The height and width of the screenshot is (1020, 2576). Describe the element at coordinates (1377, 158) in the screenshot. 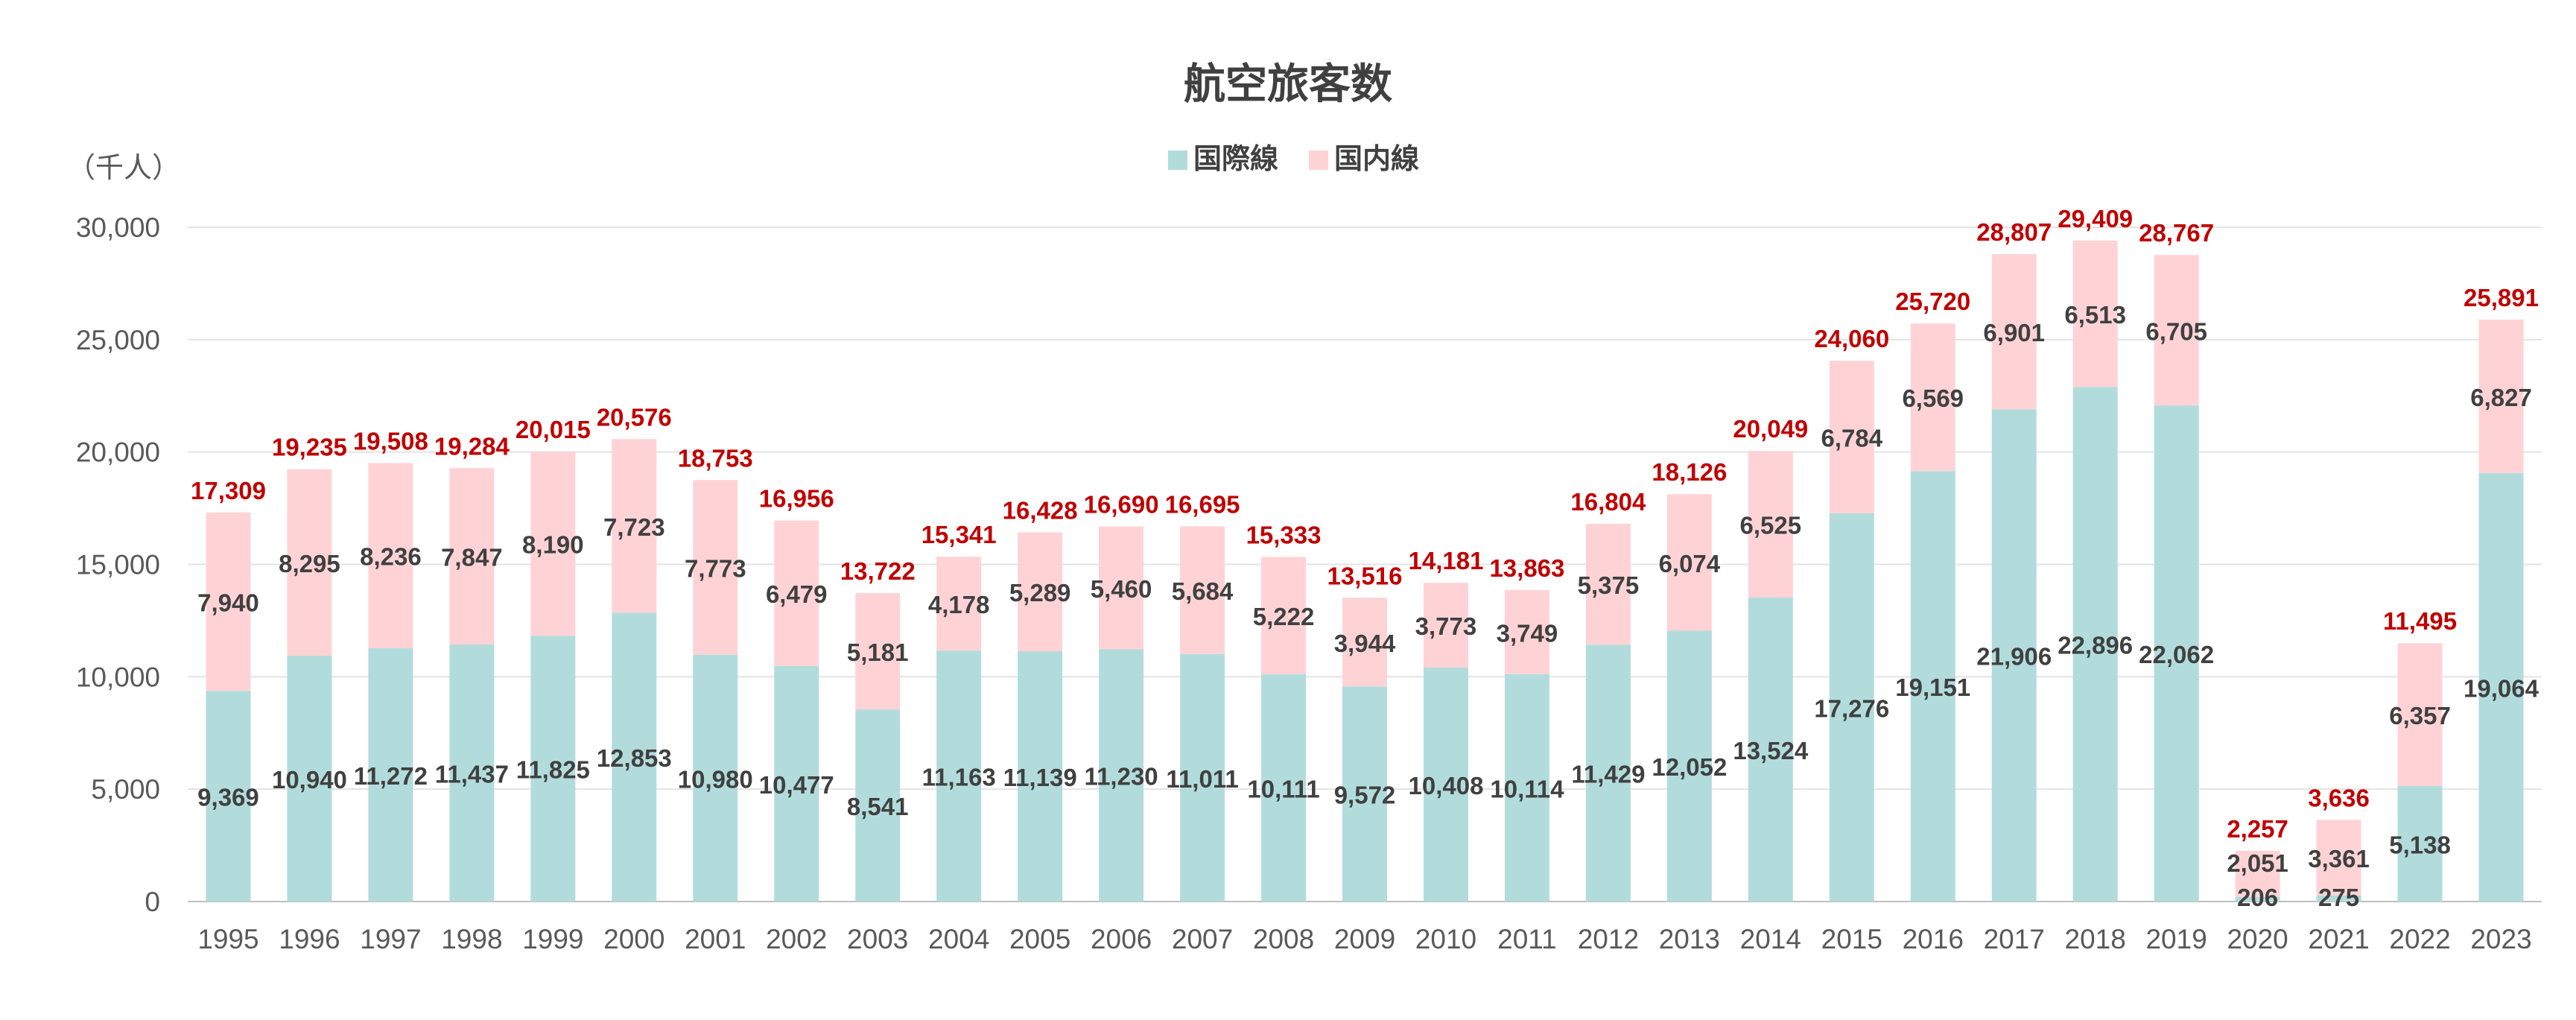

I see `legend-label-domestic: 国内線` at that location.